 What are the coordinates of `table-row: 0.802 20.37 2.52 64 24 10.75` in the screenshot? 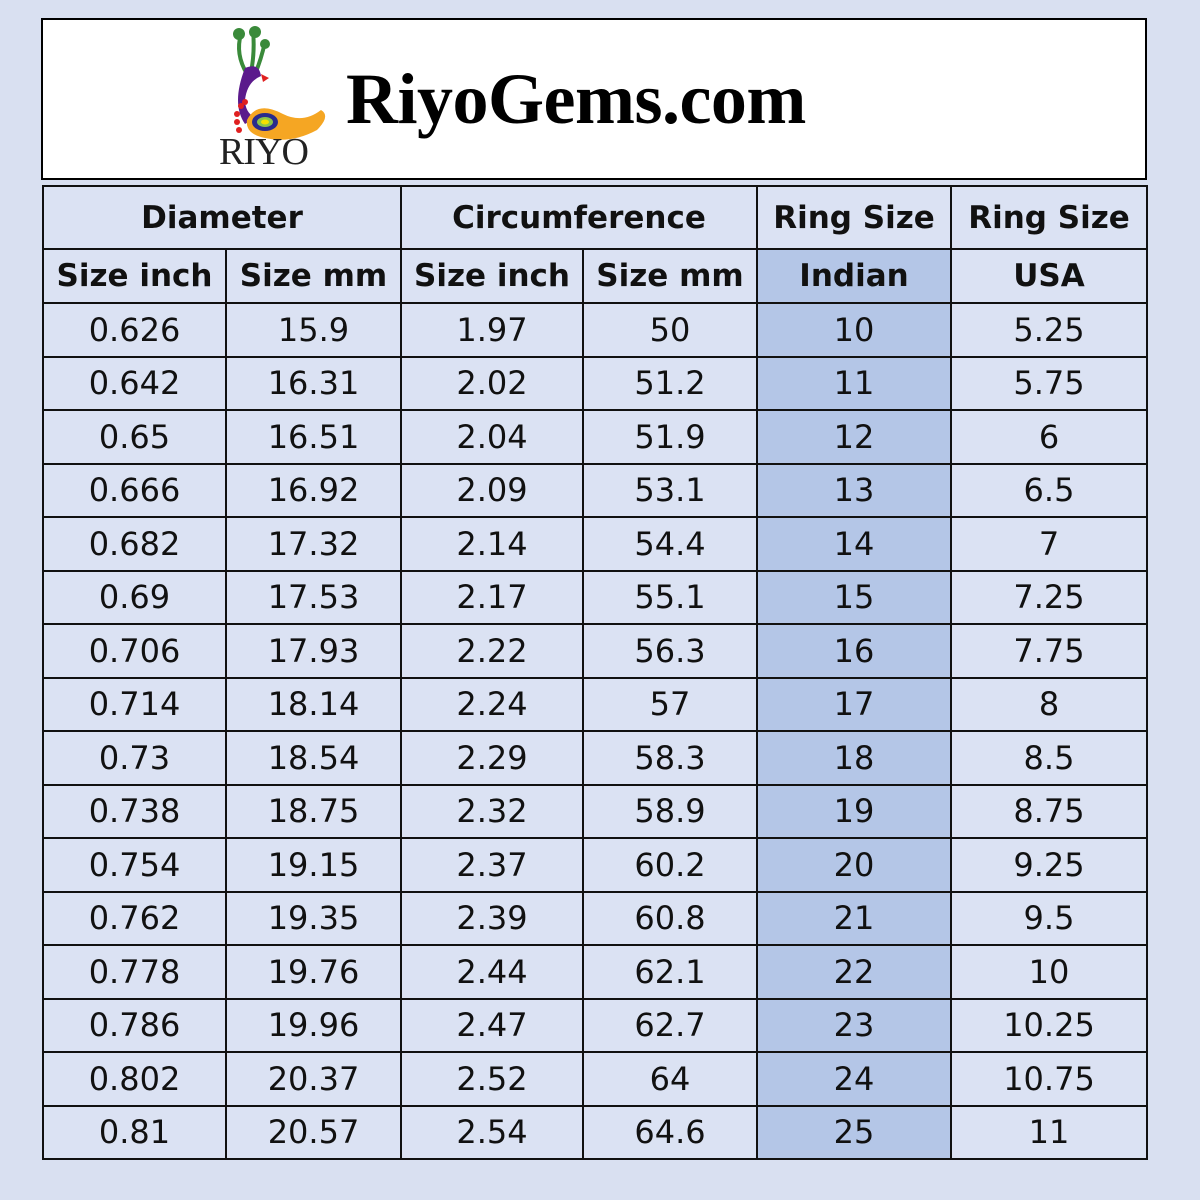 It's located at (595, 1079).